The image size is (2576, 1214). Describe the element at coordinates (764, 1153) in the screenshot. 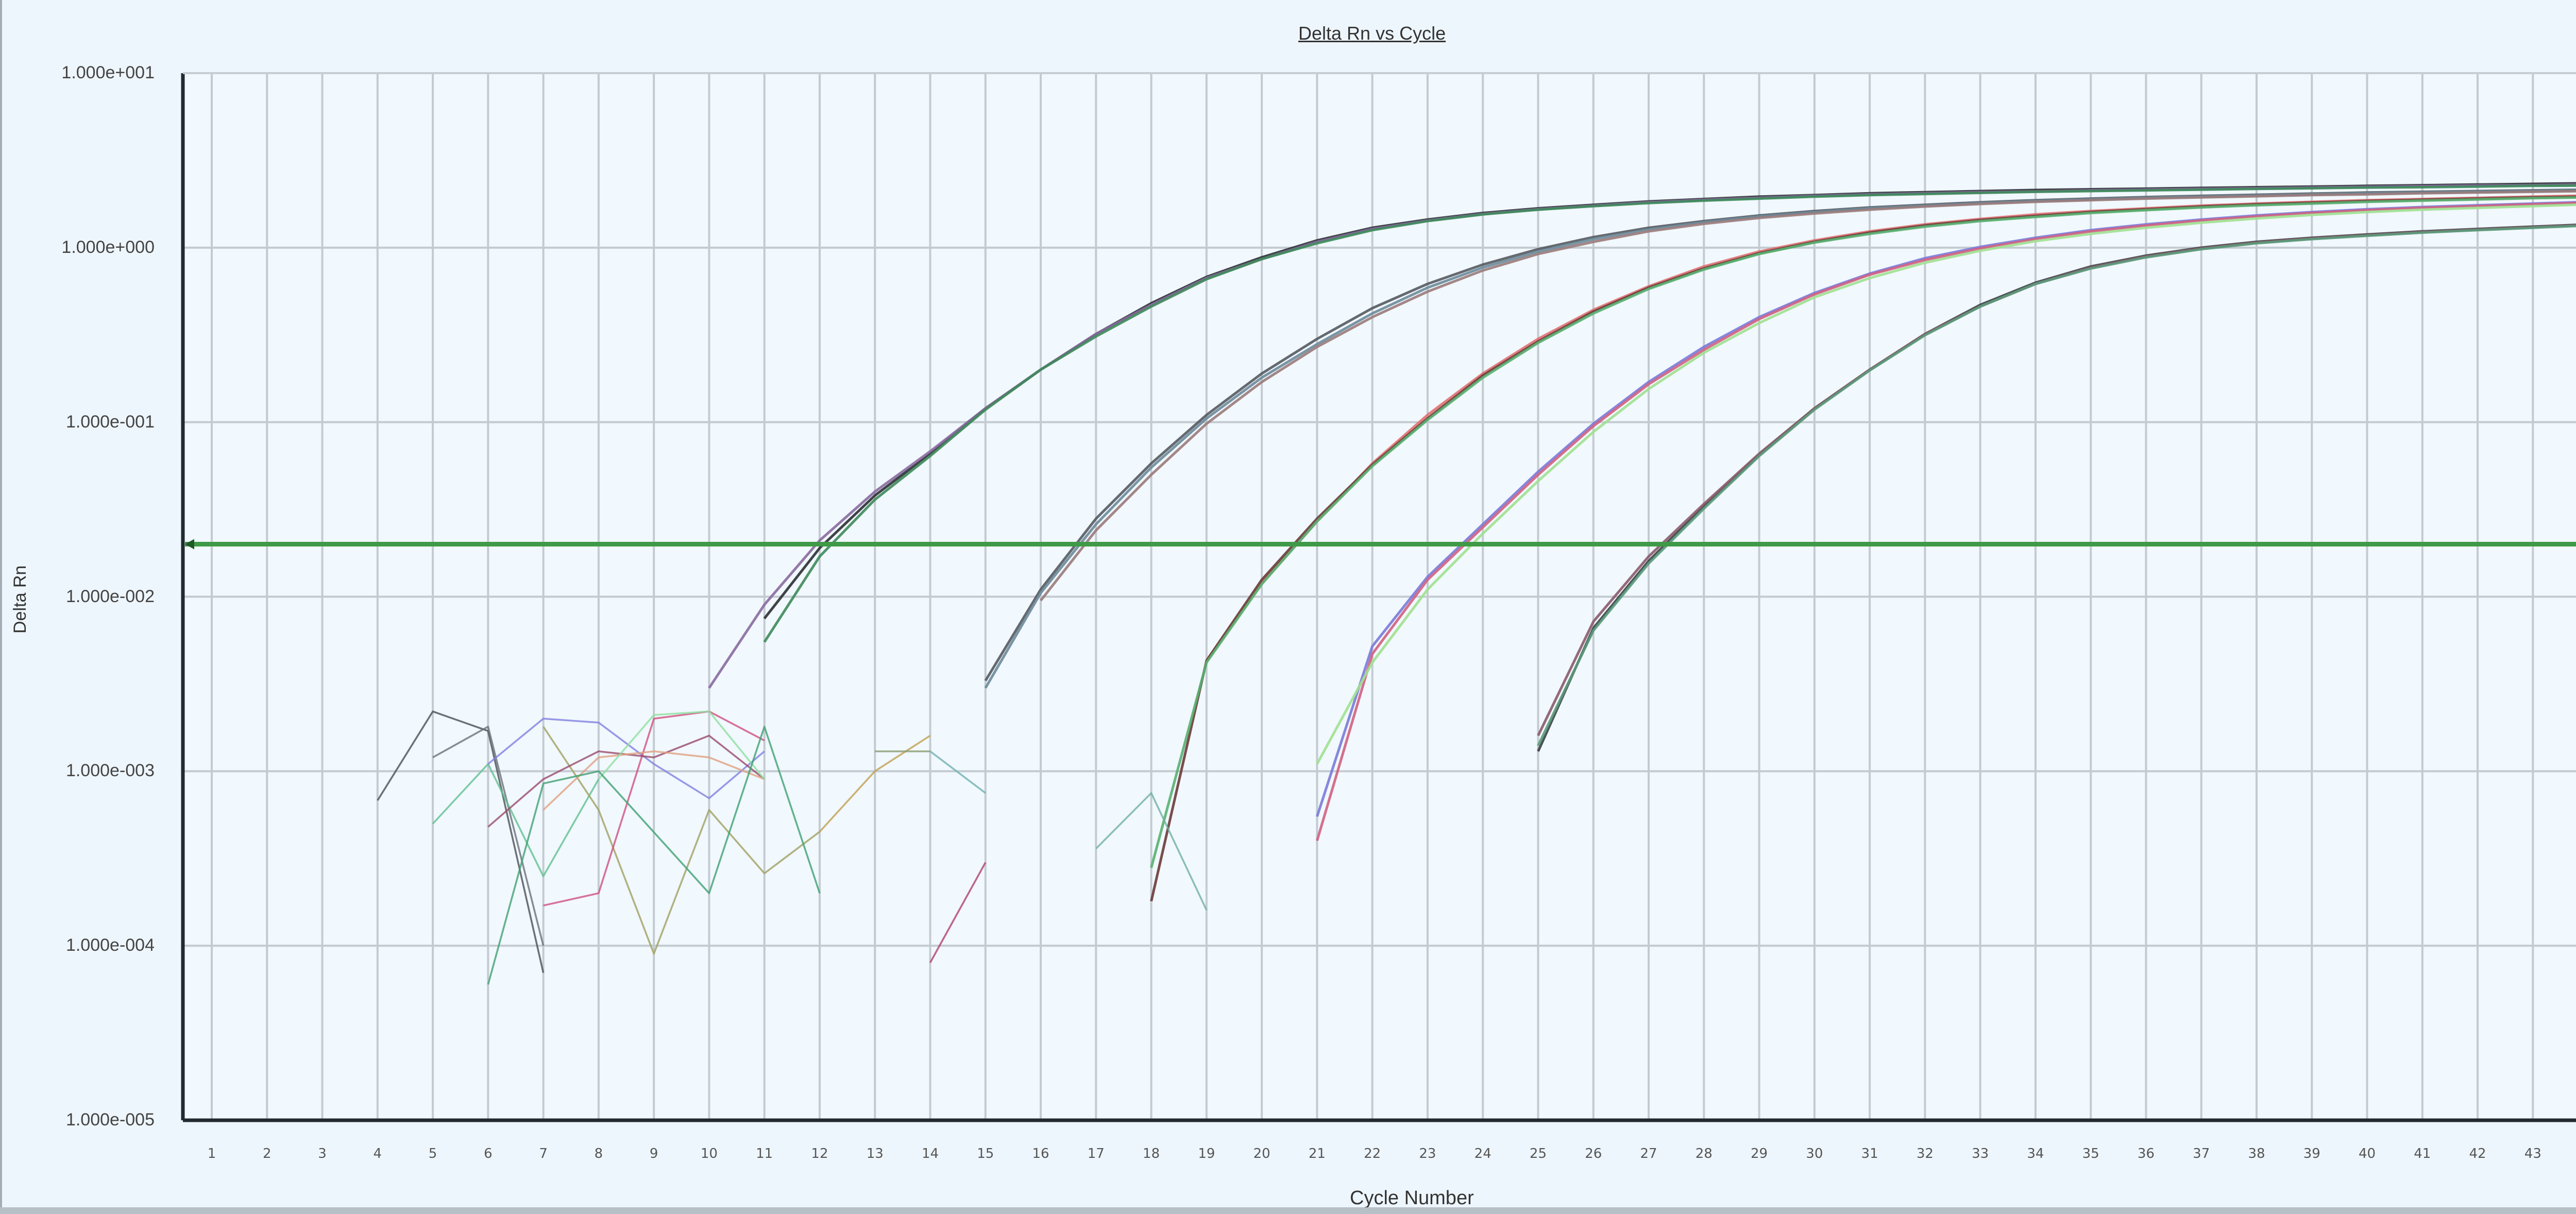

I see `x-tick-label: 11` at that location.